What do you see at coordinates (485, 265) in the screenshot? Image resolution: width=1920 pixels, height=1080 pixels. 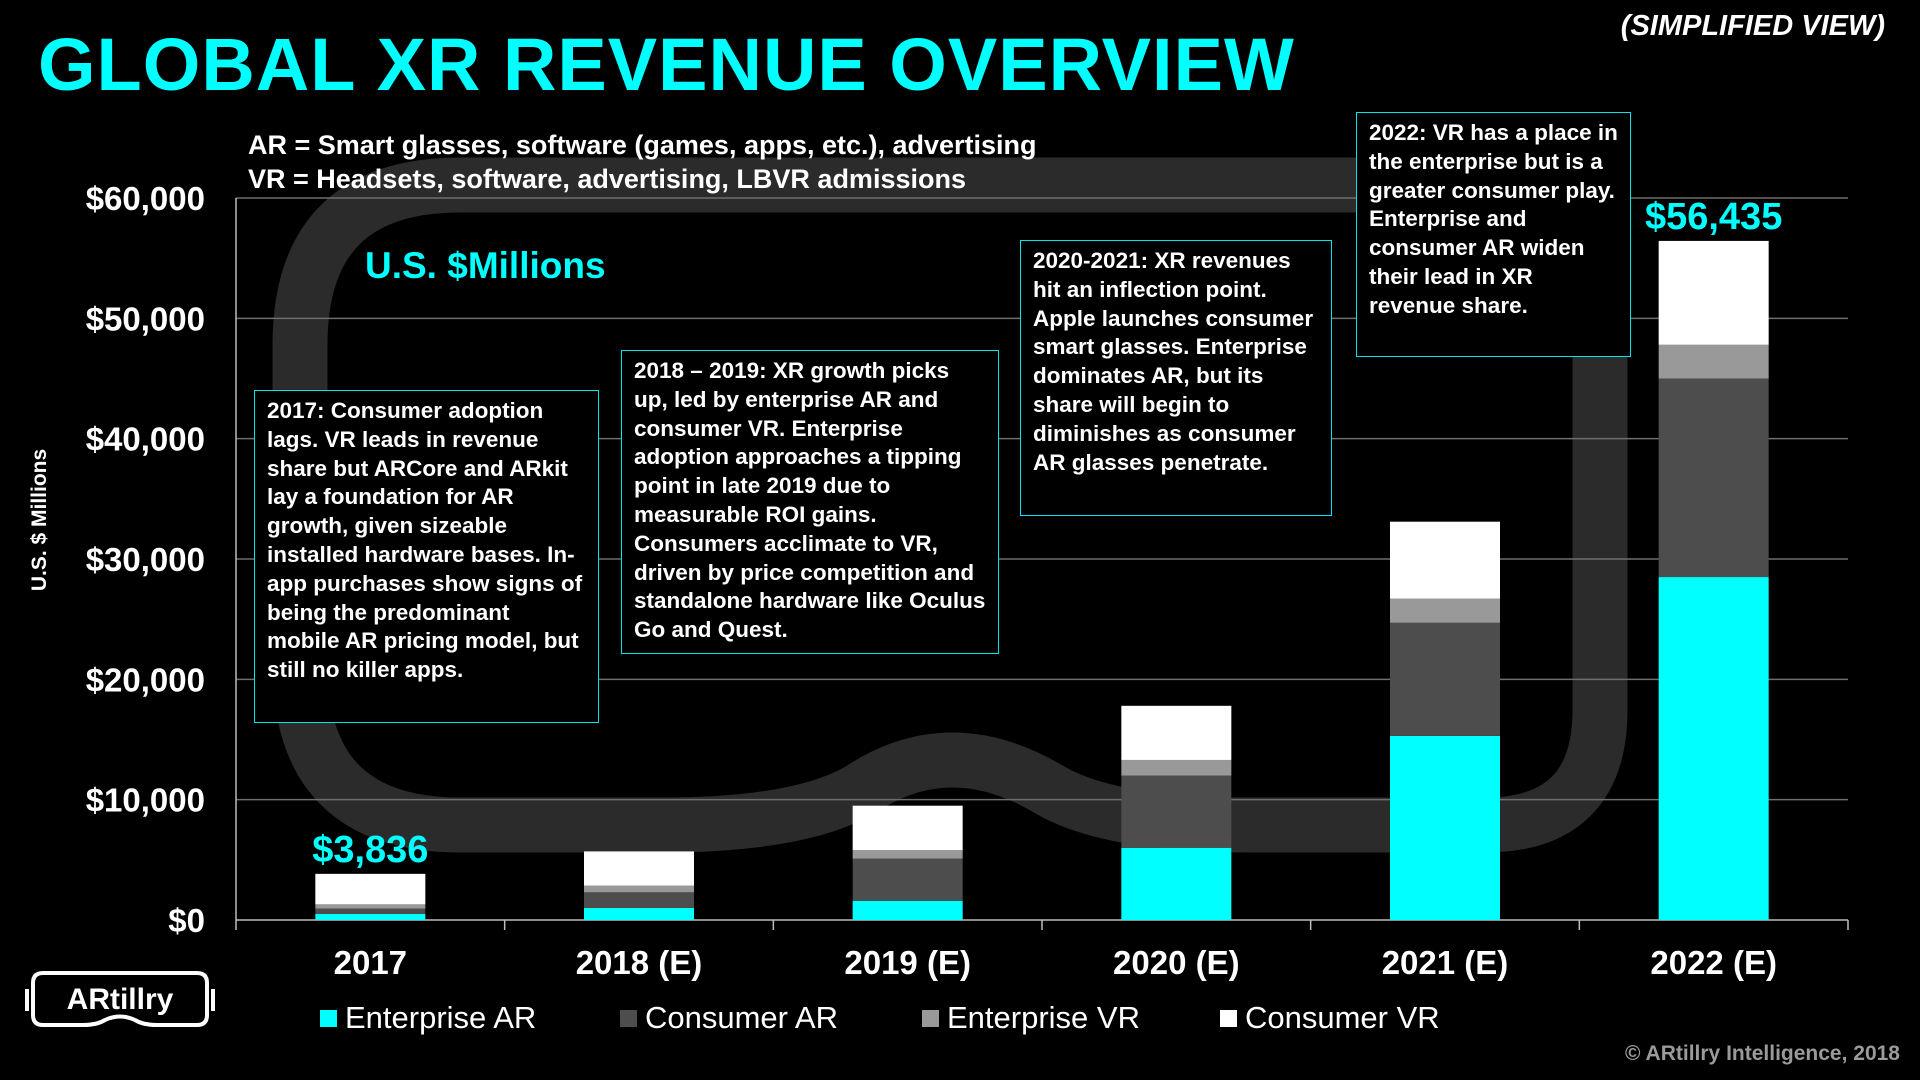 I see `unit-label: U.S. $Millions` at bounding box center [485, 265].